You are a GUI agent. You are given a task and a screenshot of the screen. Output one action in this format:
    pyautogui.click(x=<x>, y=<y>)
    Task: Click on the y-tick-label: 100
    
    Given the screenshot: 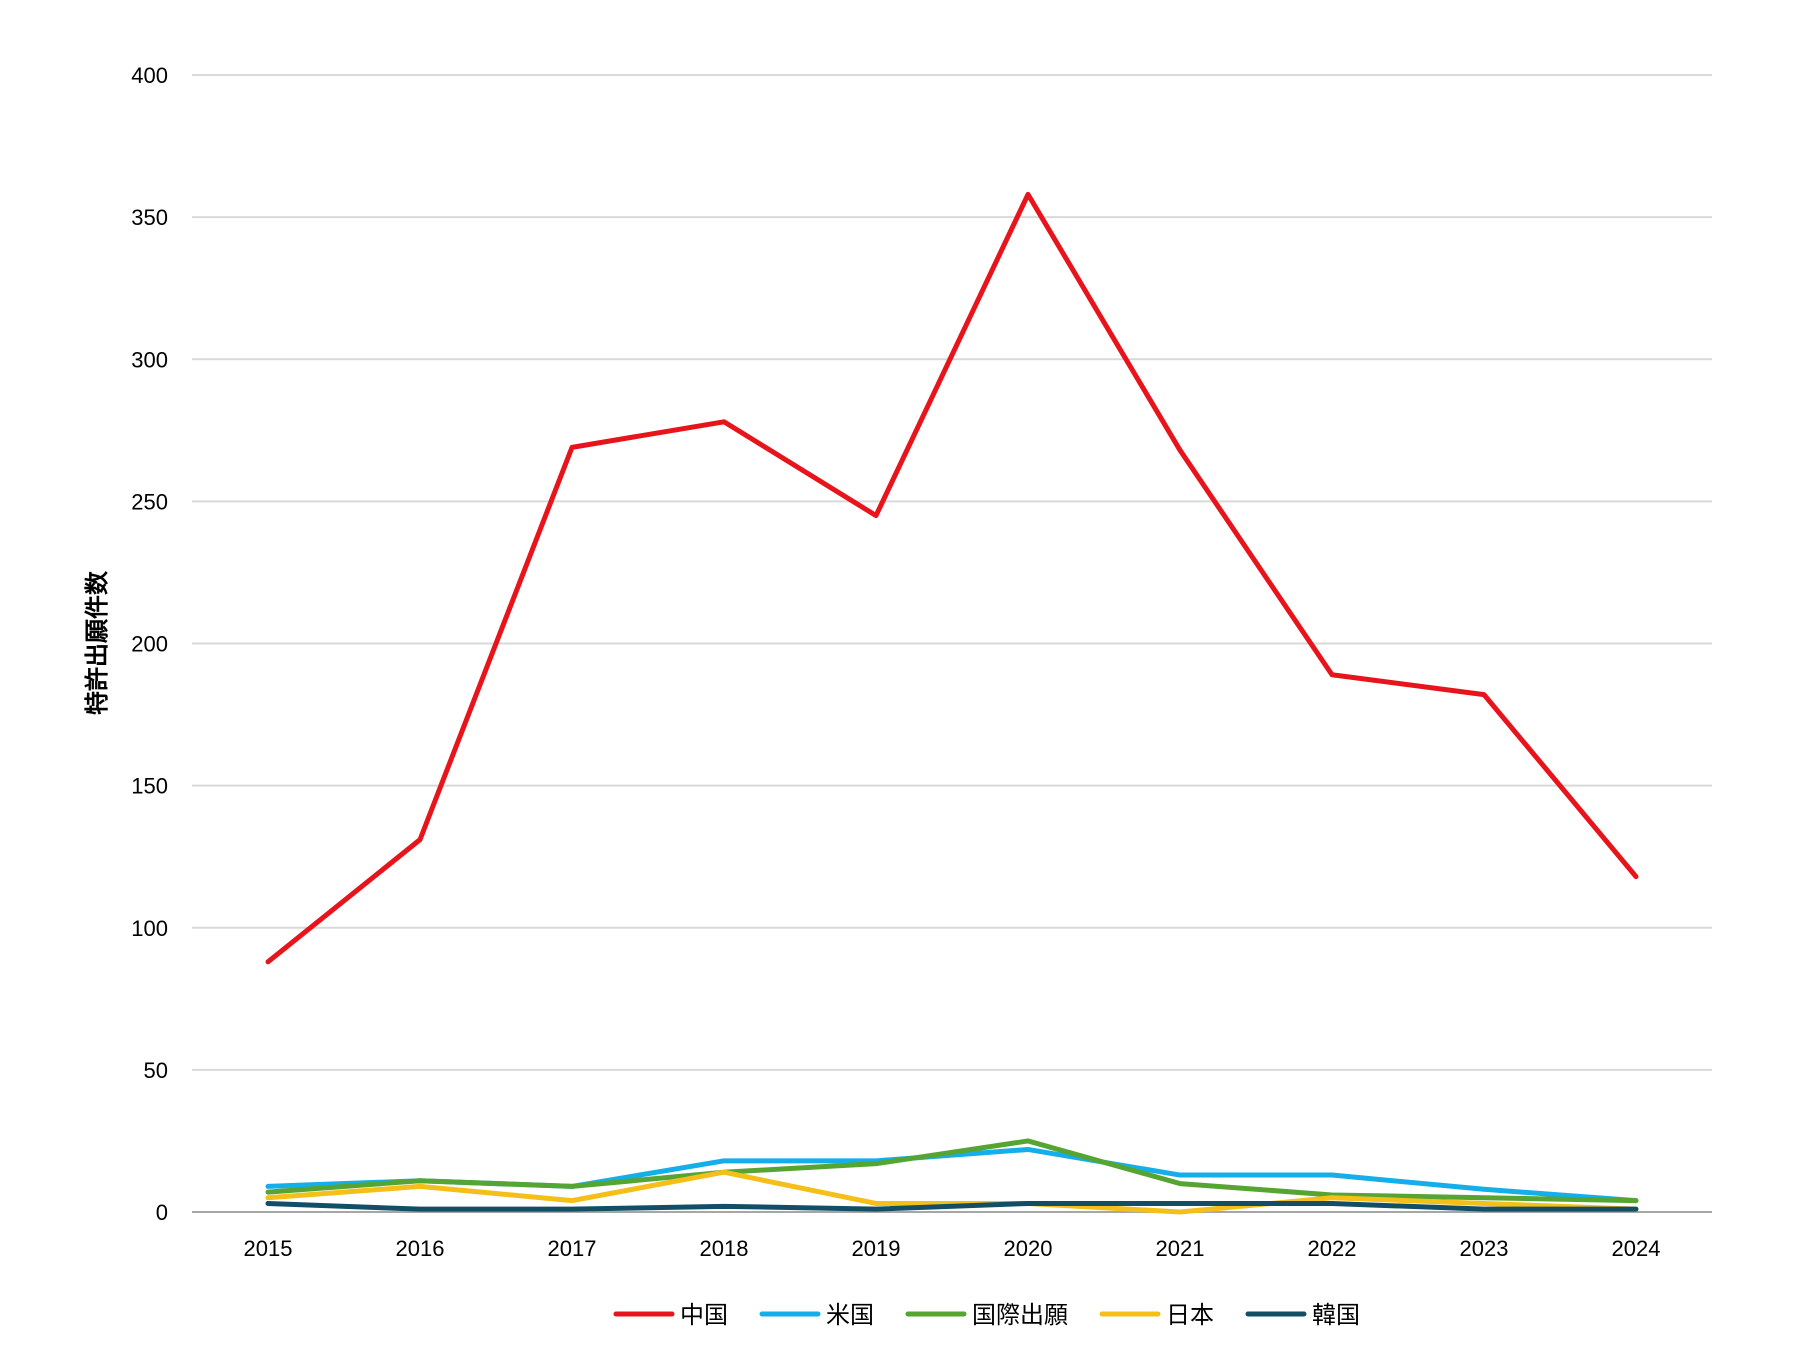 What is the action you would take?
    pyautogui.click(x=149, y=928)
    